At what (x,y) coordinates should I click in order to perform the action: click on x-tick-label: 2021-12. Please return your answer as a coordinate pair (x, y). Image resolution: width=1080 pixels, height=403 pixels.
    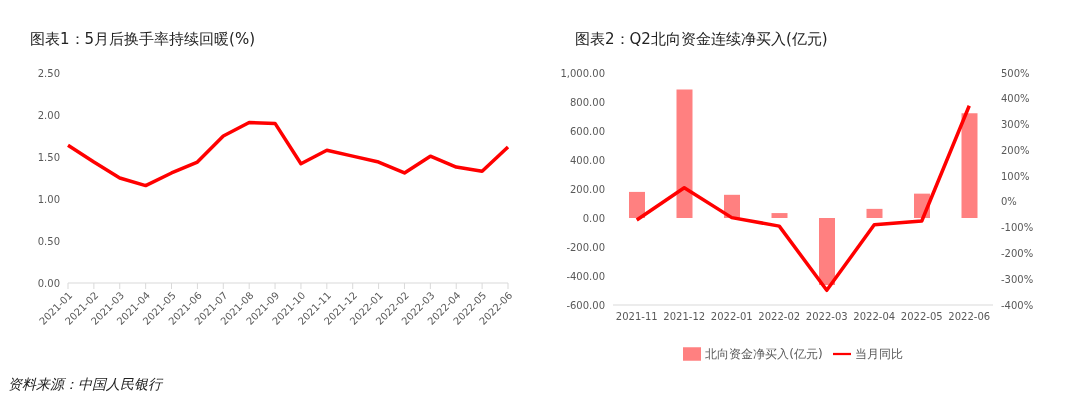
    Looking at the image, I should click on (684, 317).